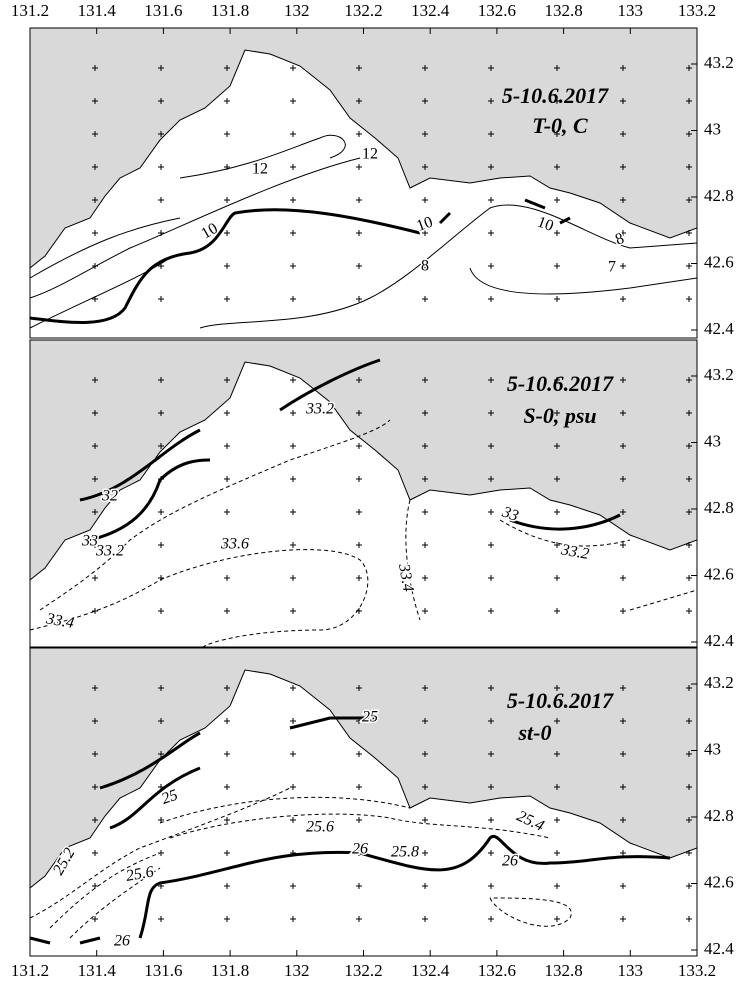  Describe the element at coordinates (320, 827) in the screenshot. I see `contour-label: 25.6` at that location.